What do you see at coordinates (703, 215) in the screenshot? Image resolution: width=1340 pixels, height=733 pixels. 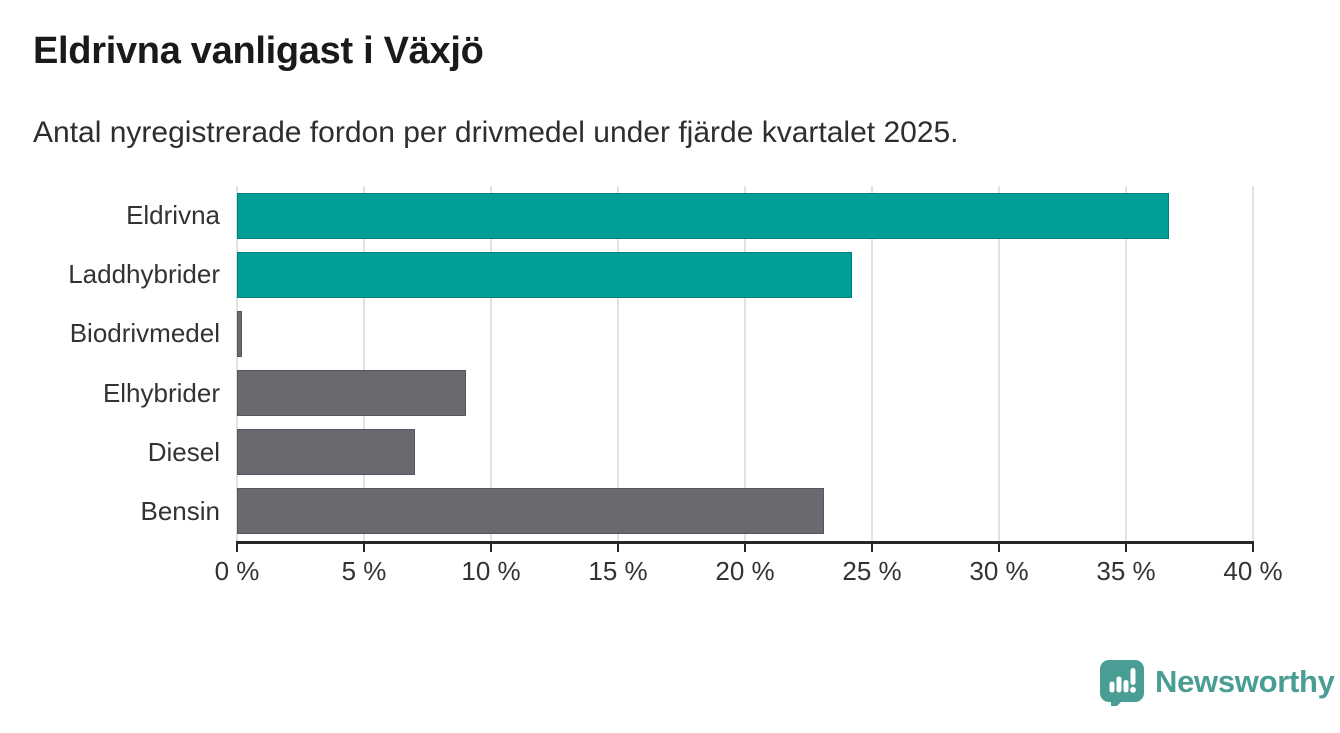 I see `bar-eldrivna` at bounding box center [703, 215].